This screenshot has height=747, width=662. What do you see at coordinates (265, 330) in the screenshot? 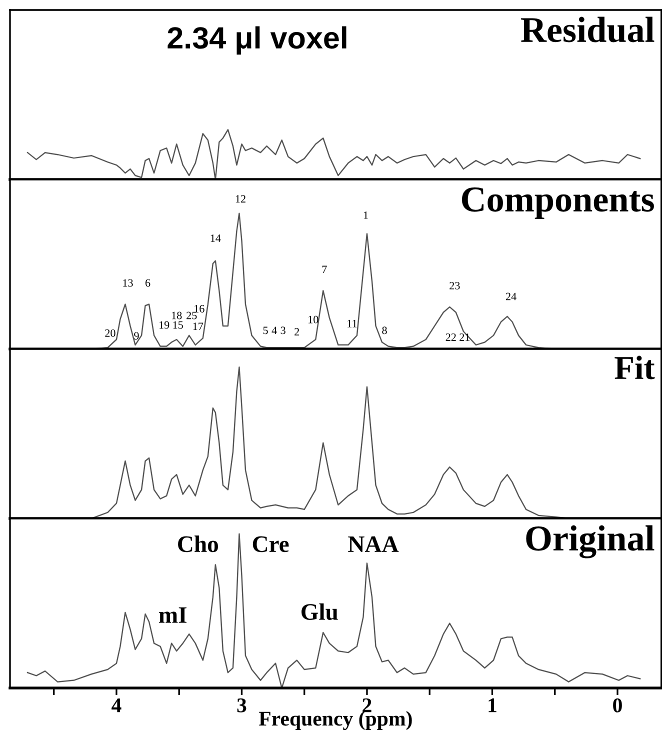
I see `annotation: 5` at bounding box center [265, 330].